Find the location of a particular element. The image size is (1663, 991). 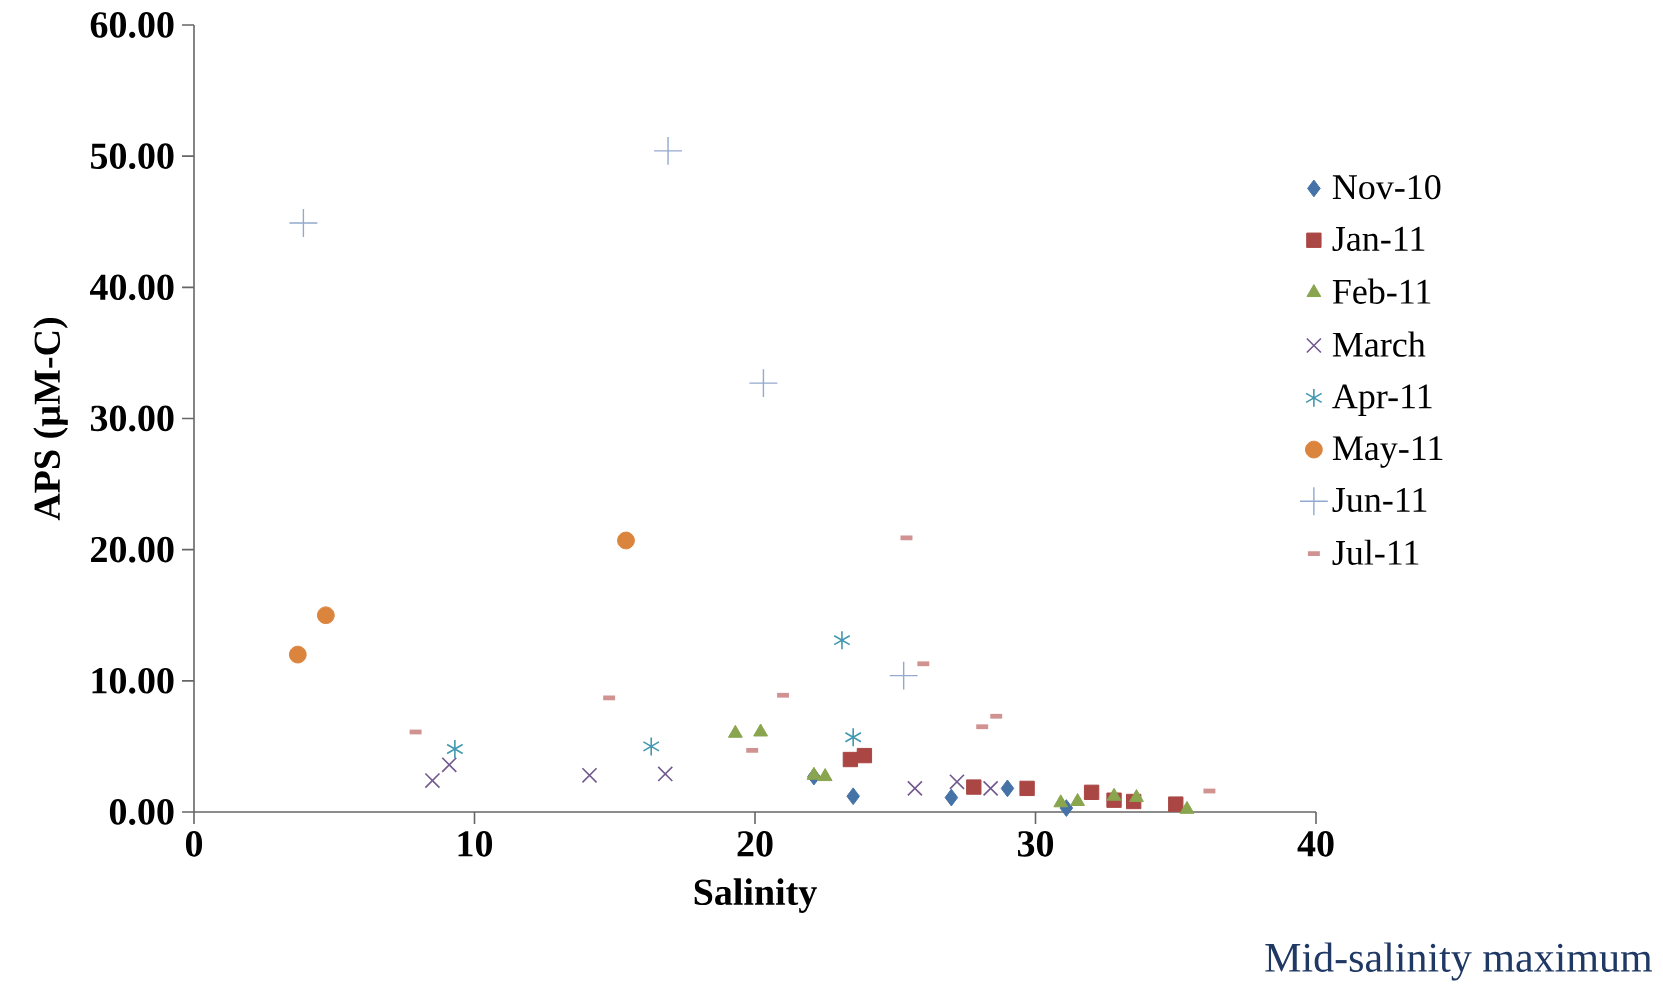

y-tick-label: 20.00 is located at coordinates (132, 549).